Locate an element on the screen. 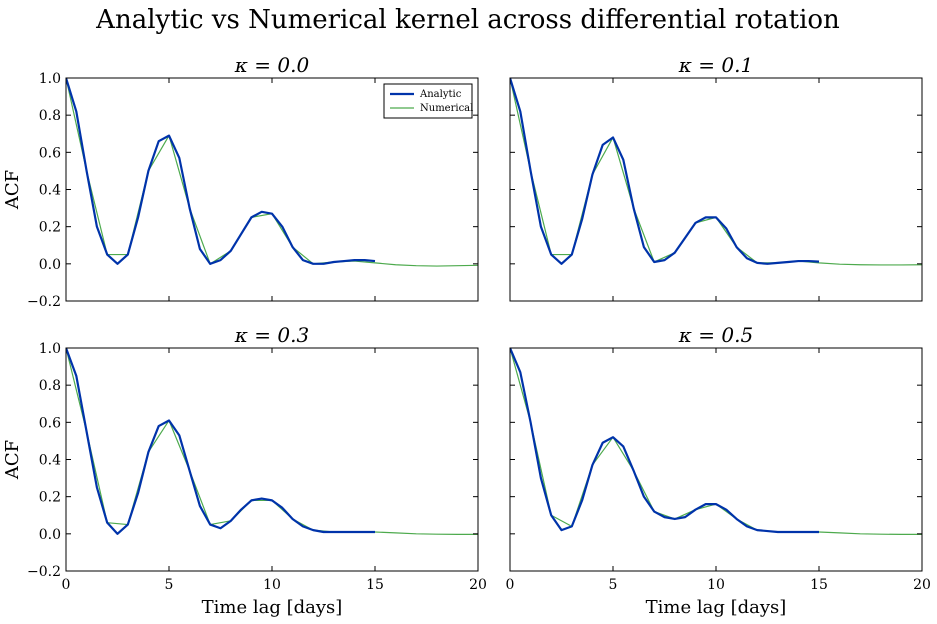 The image size is (937, 624). panel-title: κ = 0.5 is located at coordinates (715, 335).